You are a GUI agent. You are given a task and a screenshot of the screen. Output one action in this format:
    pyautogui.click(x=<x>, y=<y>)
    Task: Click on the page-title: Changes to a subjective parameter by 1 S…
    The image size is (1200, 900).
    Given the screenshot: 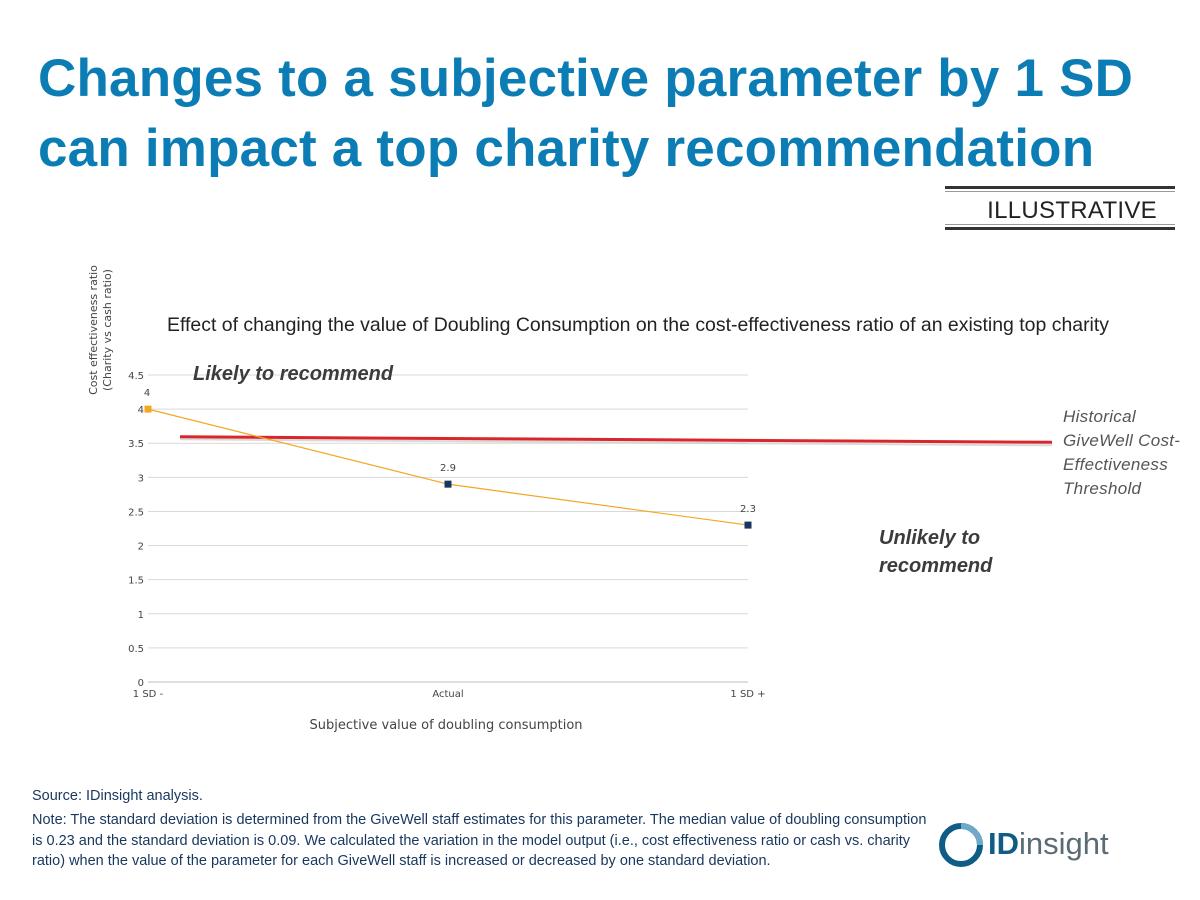 What is the action you would take?
    pyautogui.click(x=586, y=113)
    